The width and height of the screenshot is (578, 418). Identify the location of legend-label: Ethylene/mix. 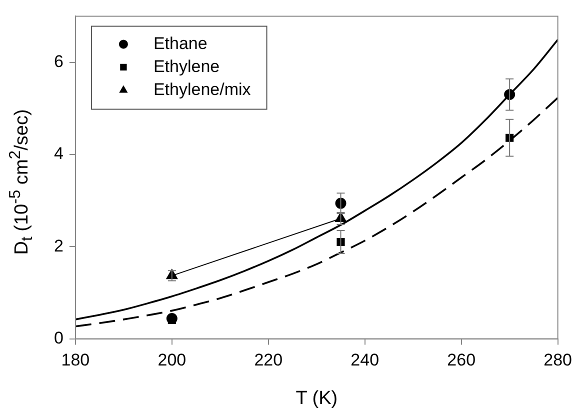
(202, 89).